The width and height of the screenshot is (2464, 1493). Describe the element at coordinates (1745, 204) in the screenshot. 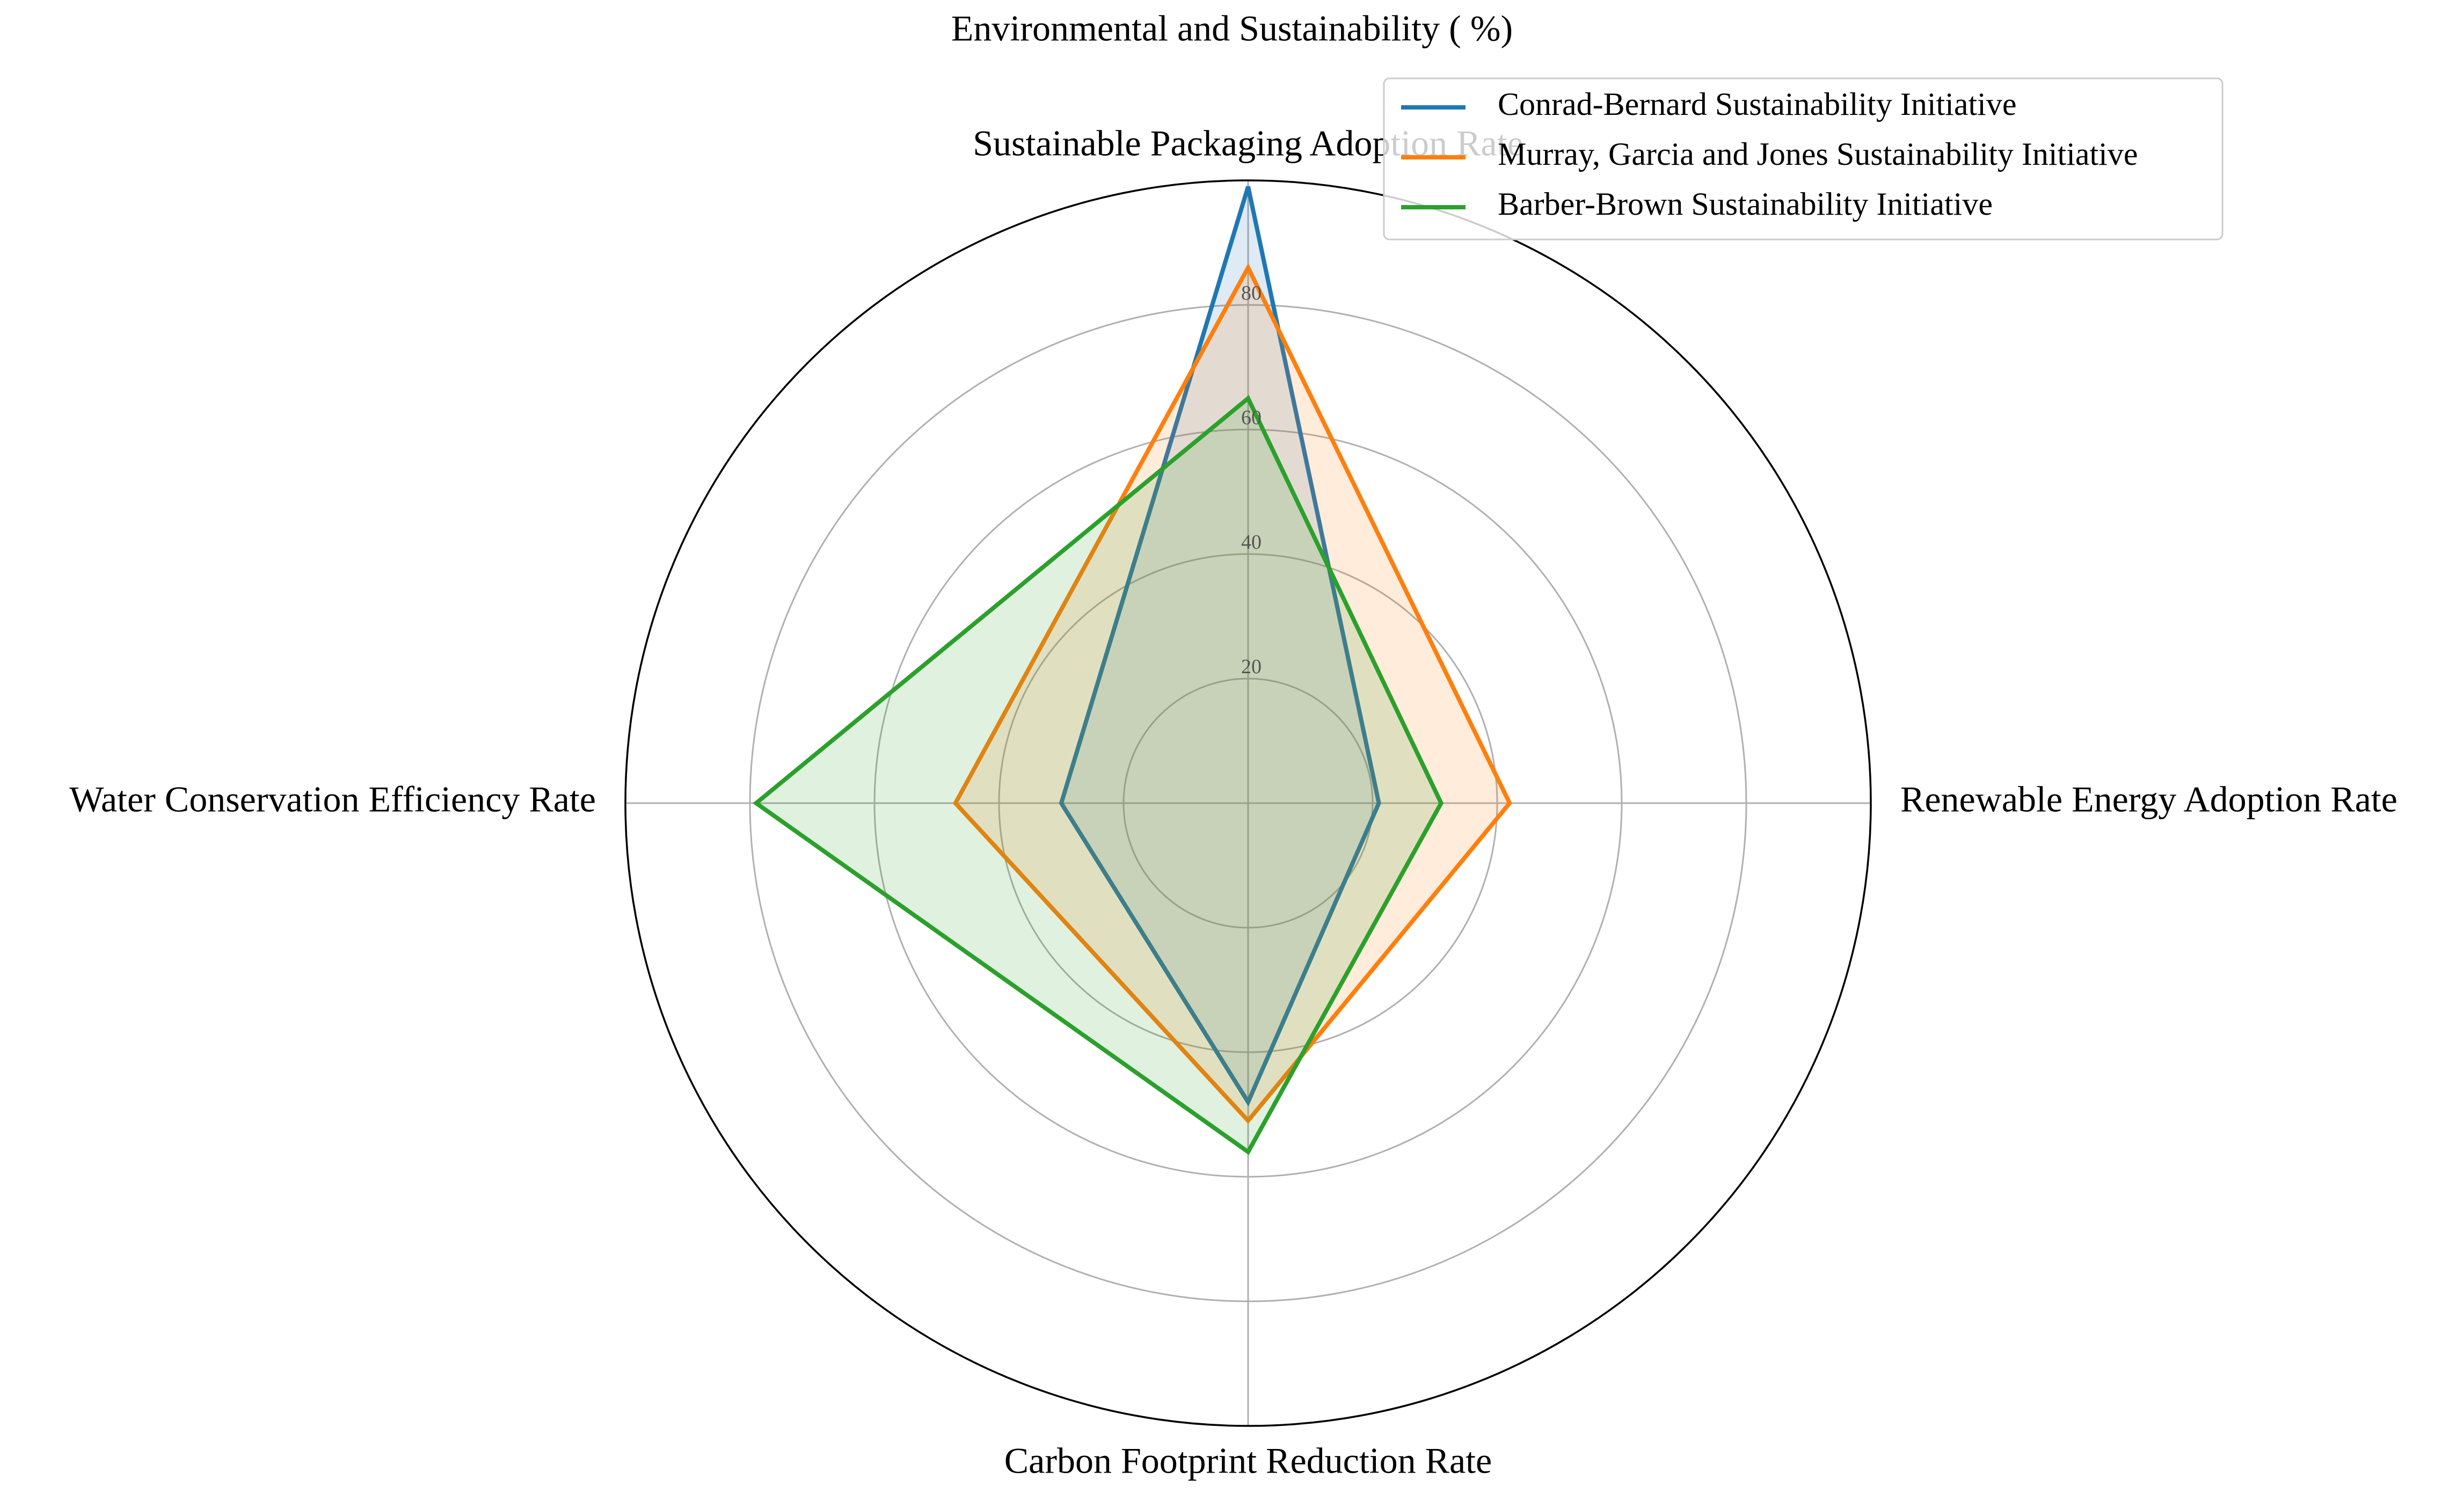

I see `legend-label-3: Barber-Brown Sustainability Initiative` at that location.